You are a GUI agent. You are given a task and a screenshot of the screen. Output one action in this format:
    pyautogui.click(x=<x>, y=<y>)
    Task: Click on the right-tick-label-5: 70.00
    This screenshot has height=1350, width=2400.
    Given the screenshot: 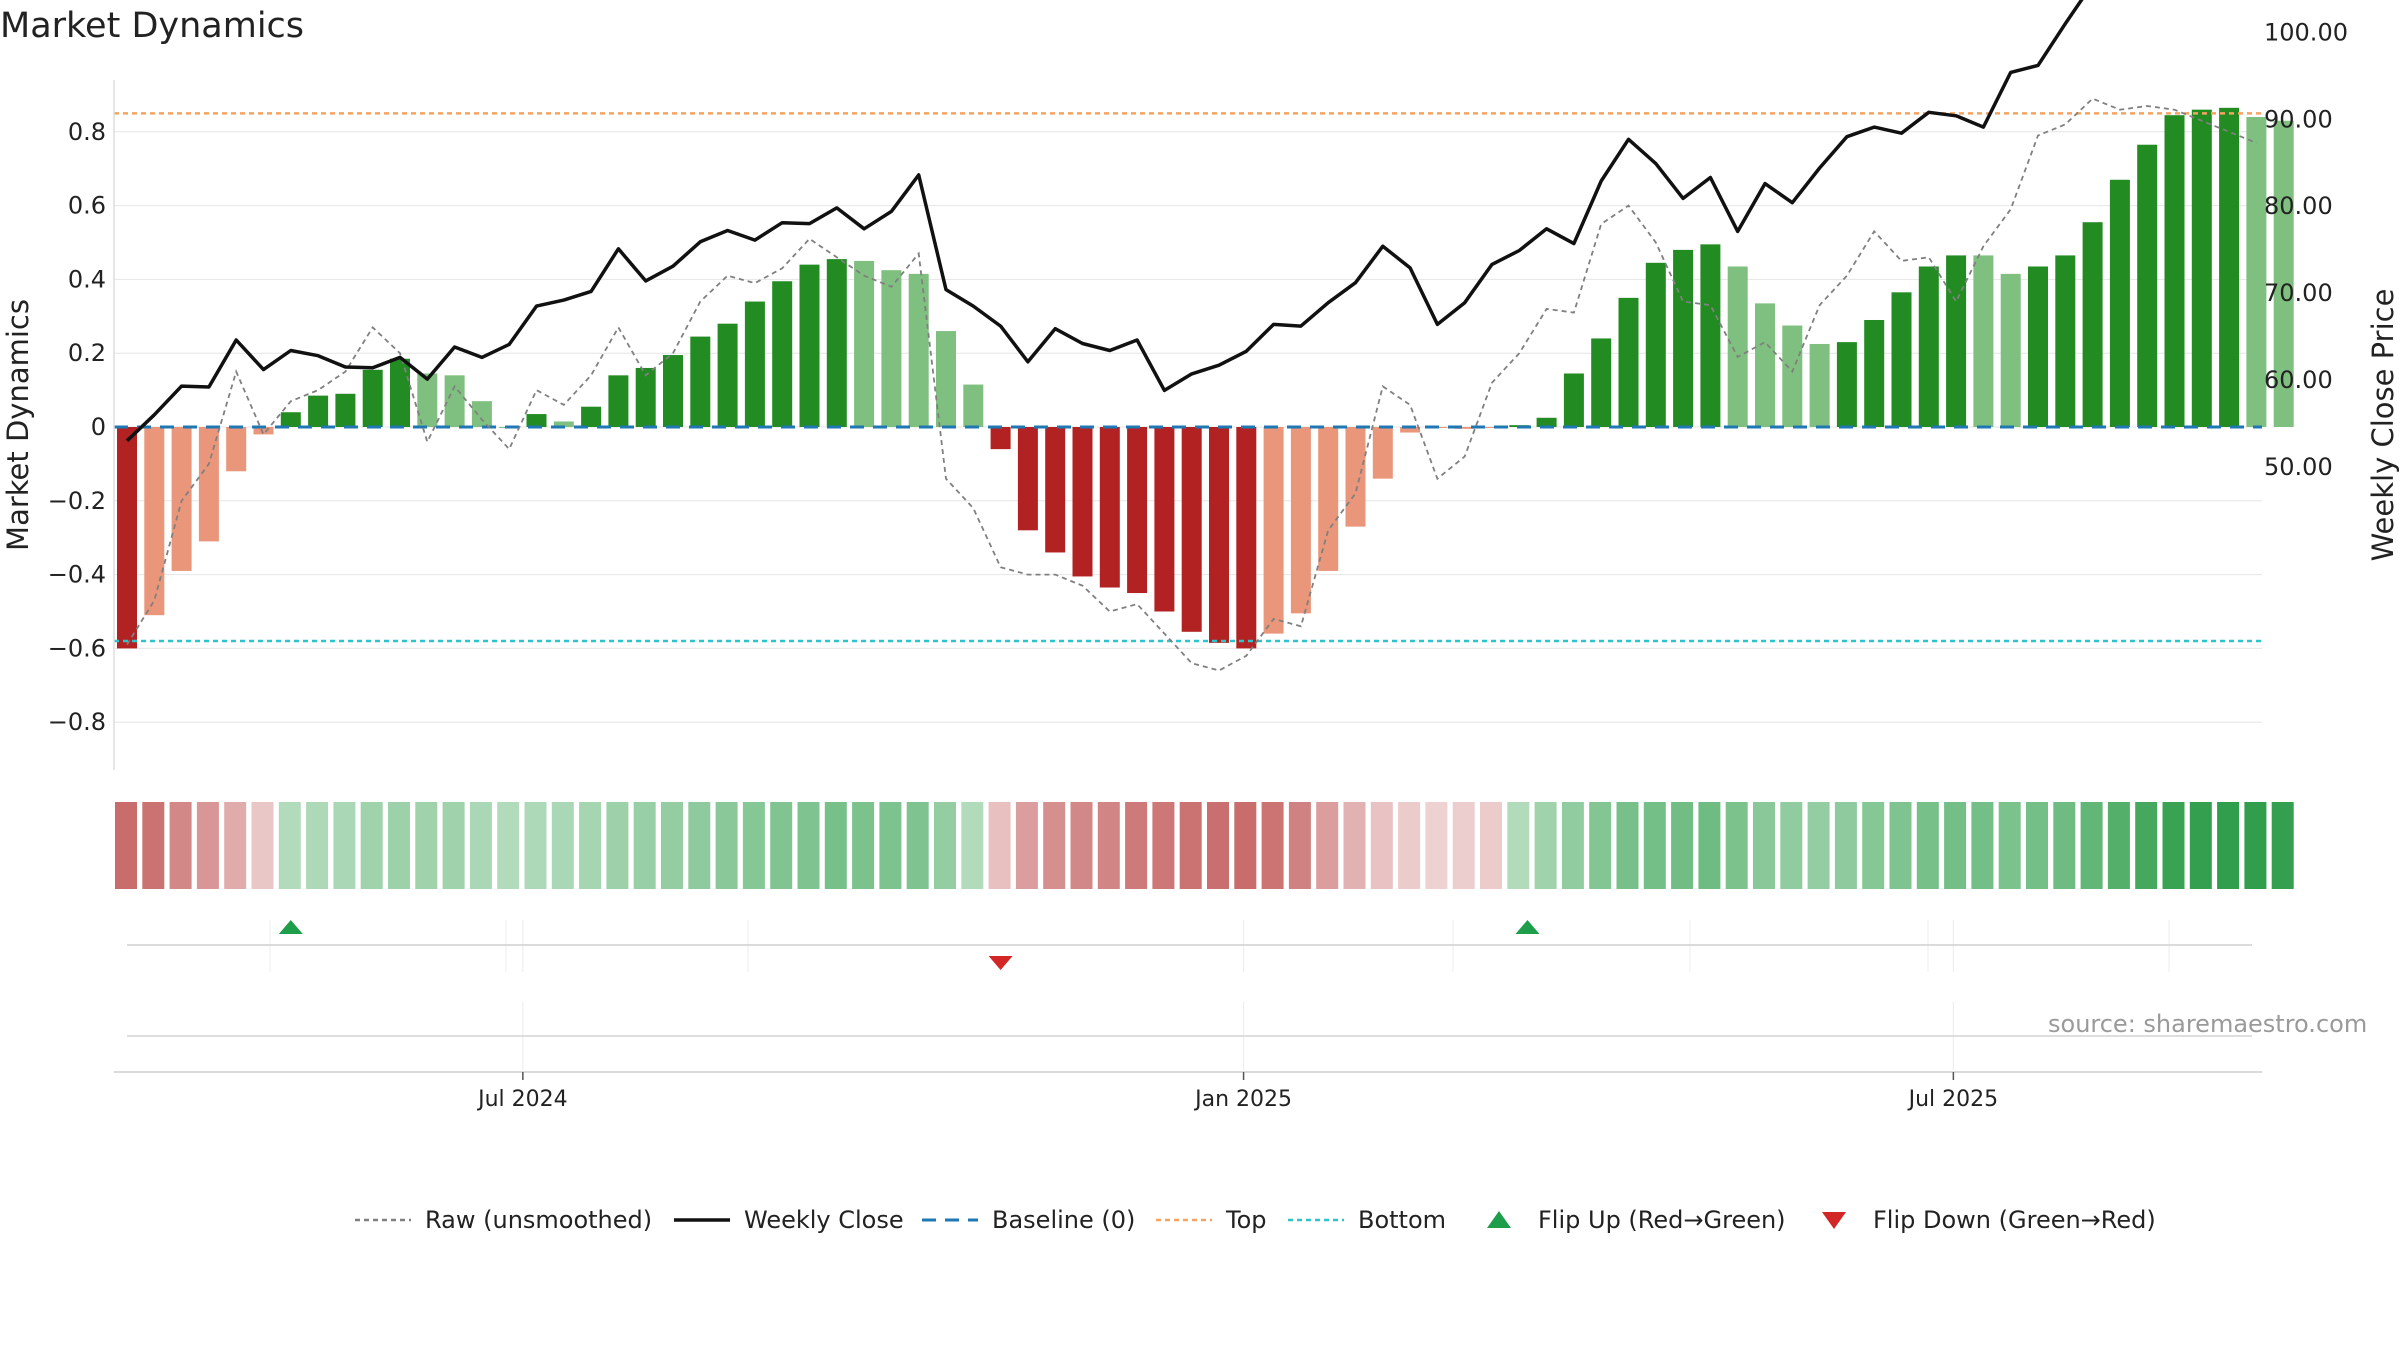 What is the action you would take?
    pyautogui.click(x=2298, y=293)
    